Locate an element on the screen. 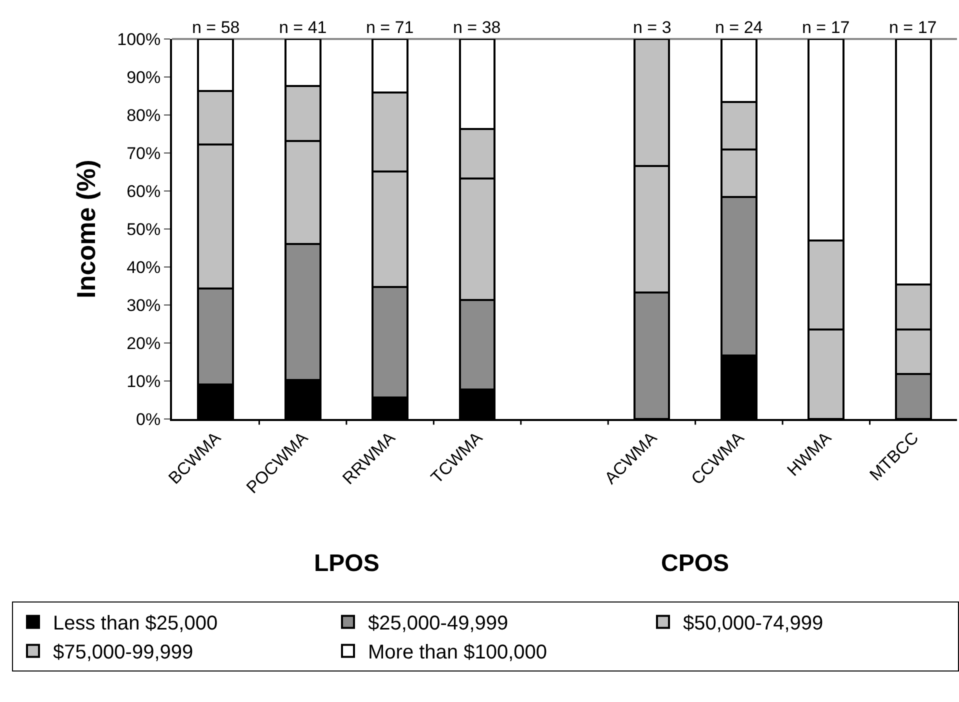  y-tick-label: 60% is located at coordinates (143, 191).